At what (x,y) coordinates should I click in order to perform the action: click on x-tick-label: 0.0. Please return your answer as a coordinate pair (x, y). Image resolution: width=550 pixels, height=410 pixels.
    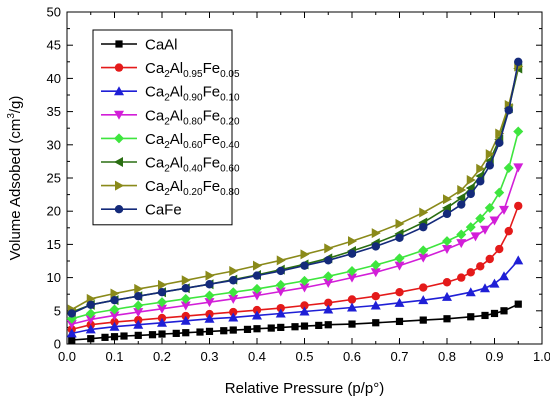
    Looking at the image, I should click on (67, 356).